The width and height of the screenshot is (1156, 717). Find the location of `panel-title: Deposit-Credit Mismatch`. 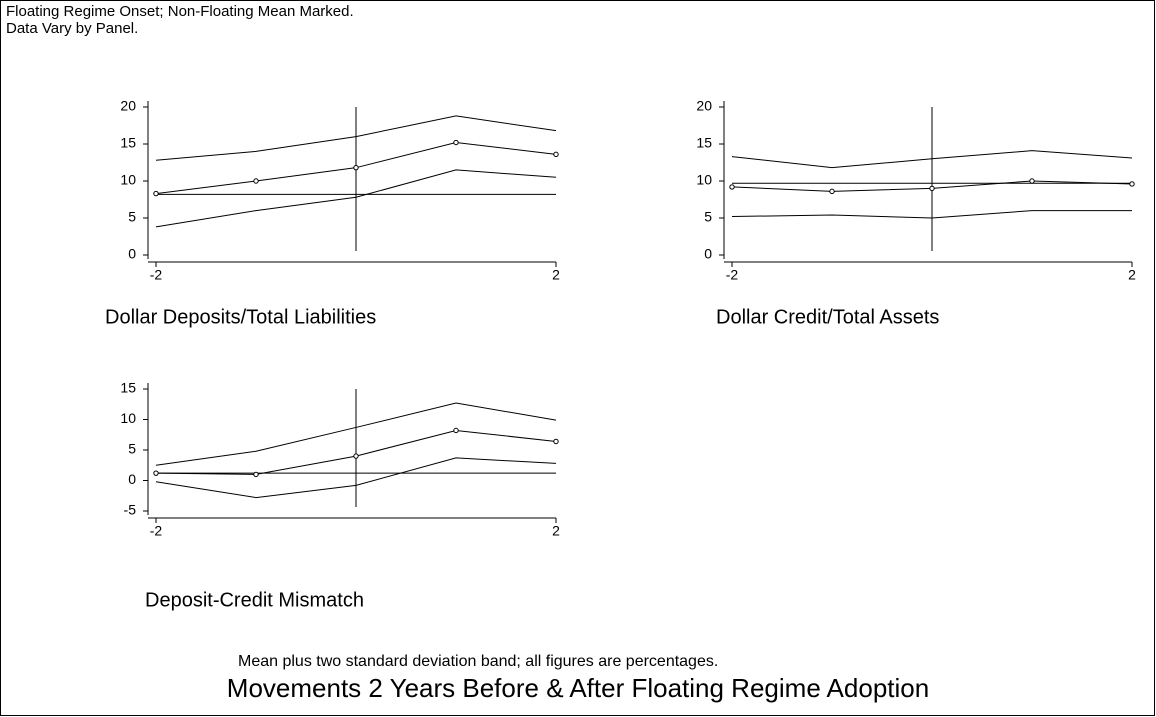

panel-title: Deposit-Credit Mismatch is located at coordinates (254, 600).